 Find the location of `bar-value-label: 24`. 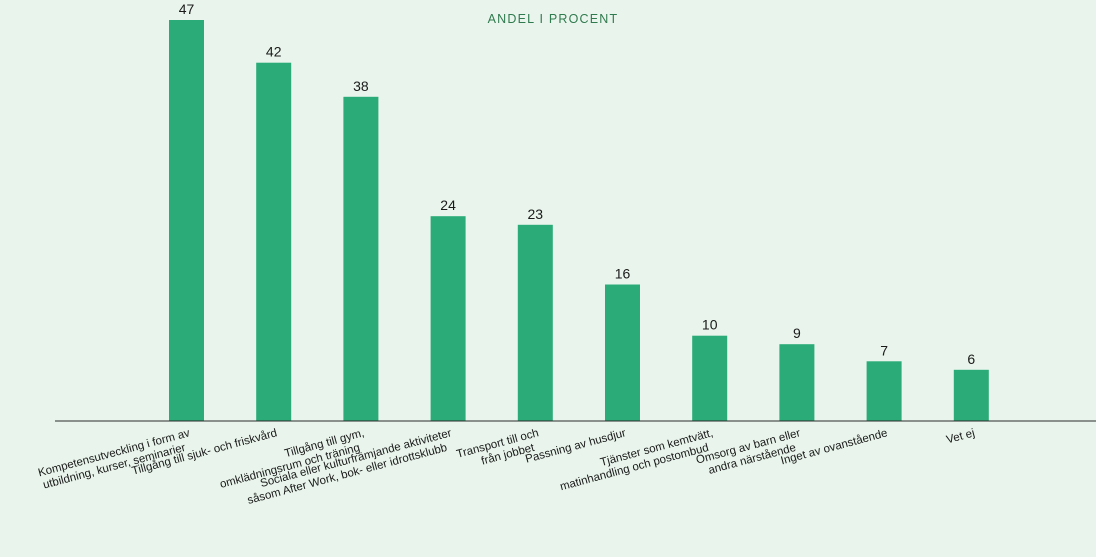

bar-value-label: 24 is located at coordinates (448, 205).